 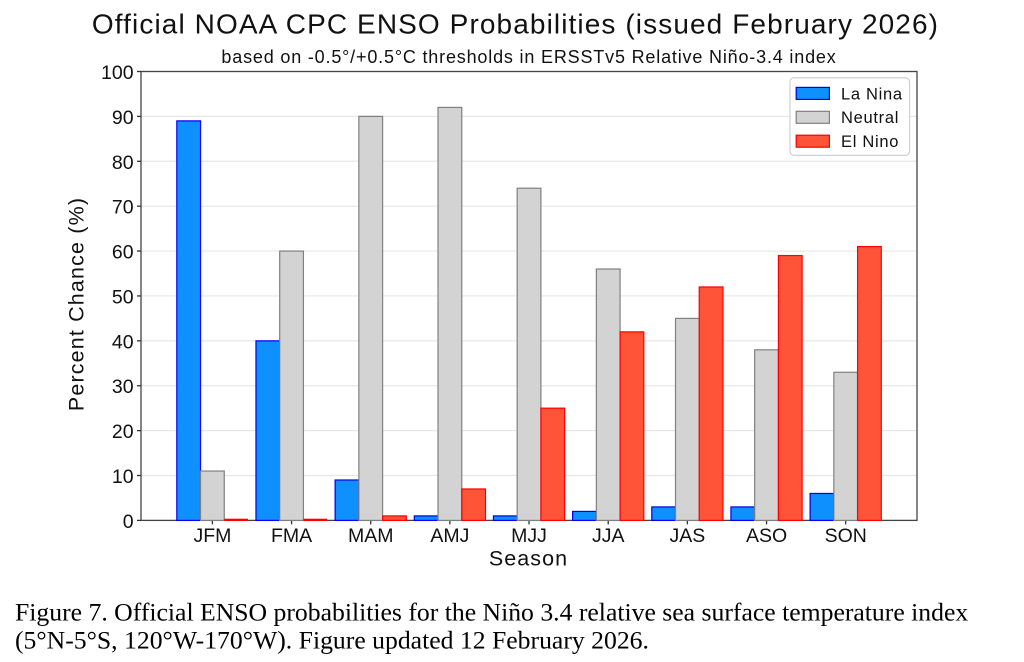 What do you see at coordinates (687, 536) in the screenshot?
I see `svg-text: JAS` at bounding box center [687, 536].